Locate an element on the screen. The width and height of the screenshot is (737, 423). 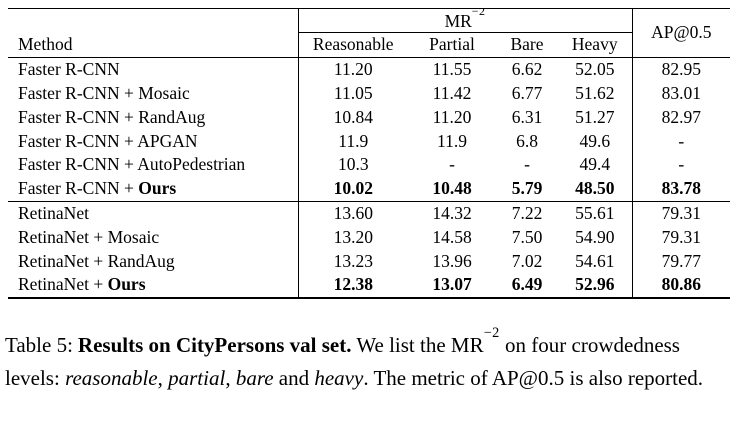
caption-italic-bare: bare is located at coordinates (254, 377).